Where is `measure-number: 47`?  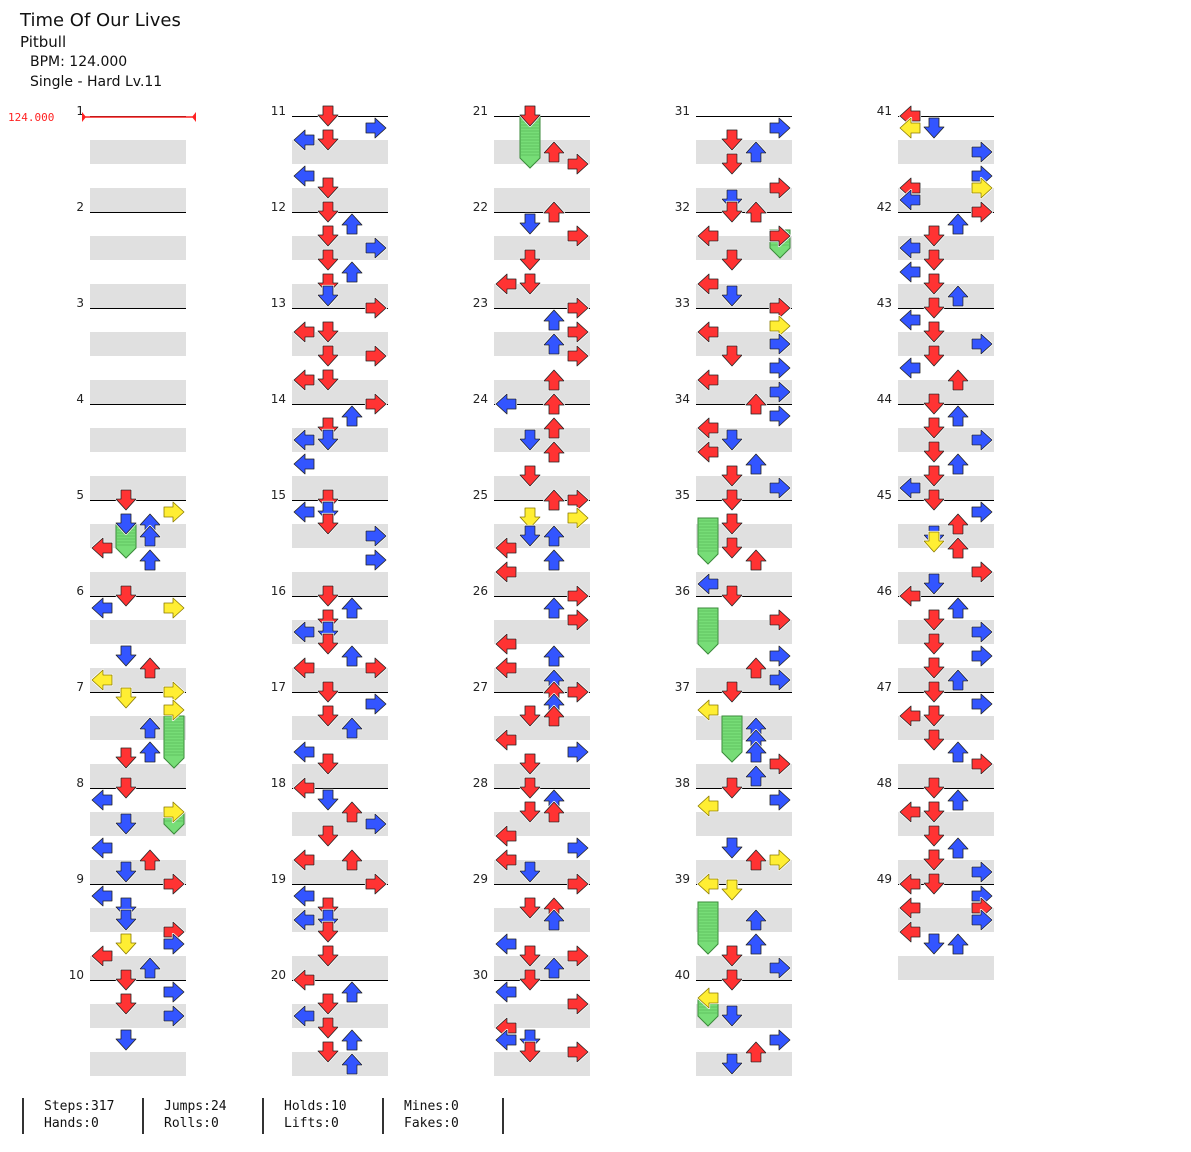
measure-number: 47 is located at coordinates (884, 687).